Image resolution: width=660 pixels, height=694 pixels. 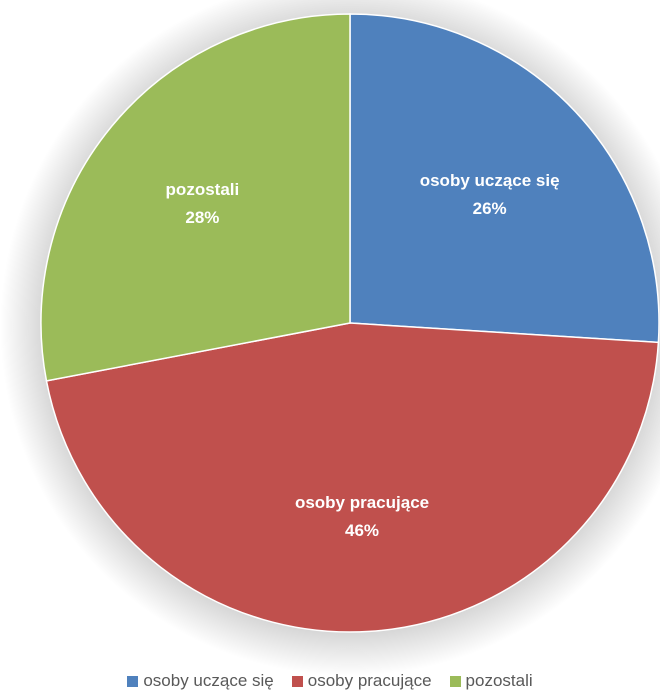 I want to click on legend-item-osoby-uczace-sie: osoby uczące się, so click(x=200, y=681).